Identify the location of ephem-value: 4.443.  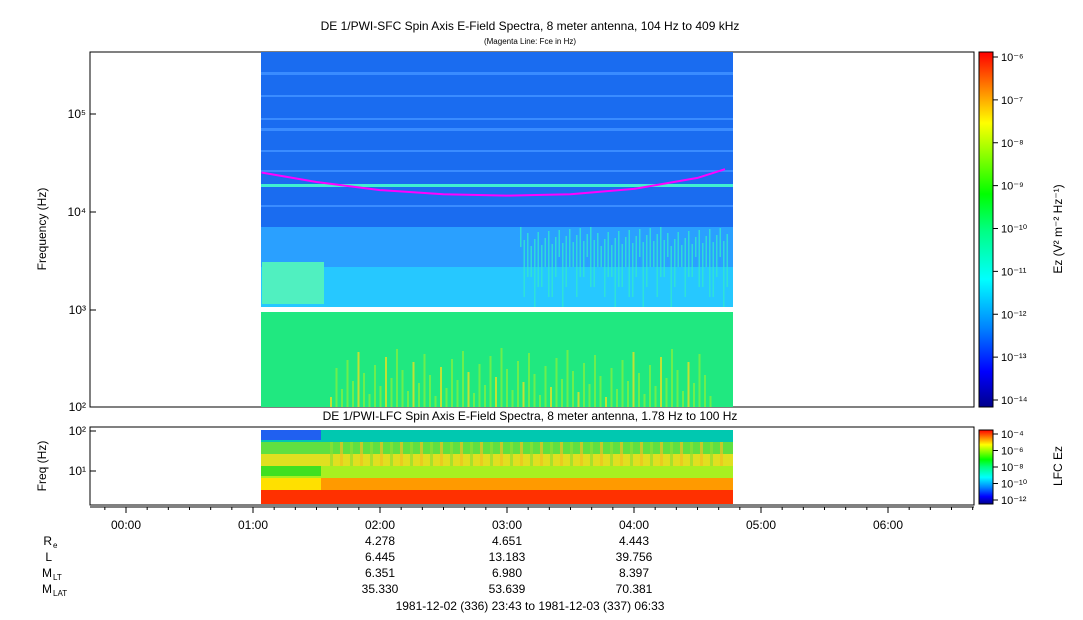
(634, 541).